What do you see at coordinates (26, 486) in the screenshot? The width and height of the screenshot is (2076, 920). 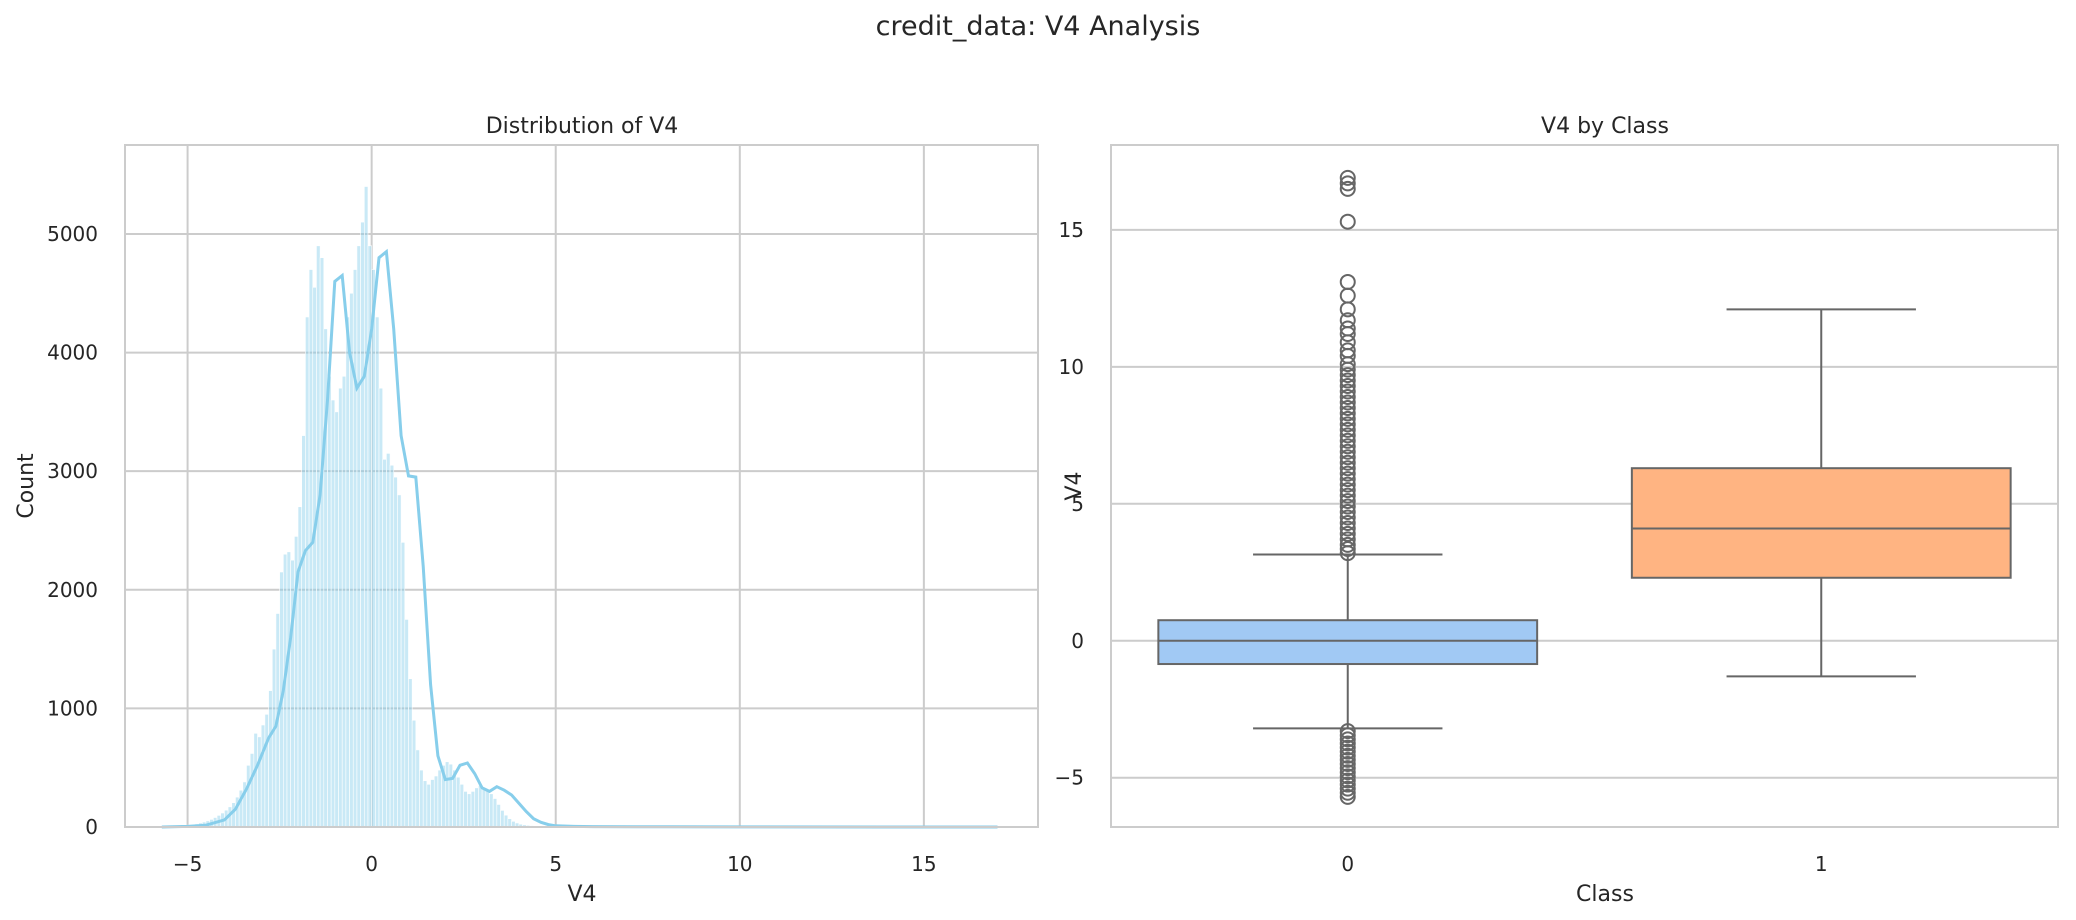 I see `histogram-y-label: Count` at bounding box center [26, 486].